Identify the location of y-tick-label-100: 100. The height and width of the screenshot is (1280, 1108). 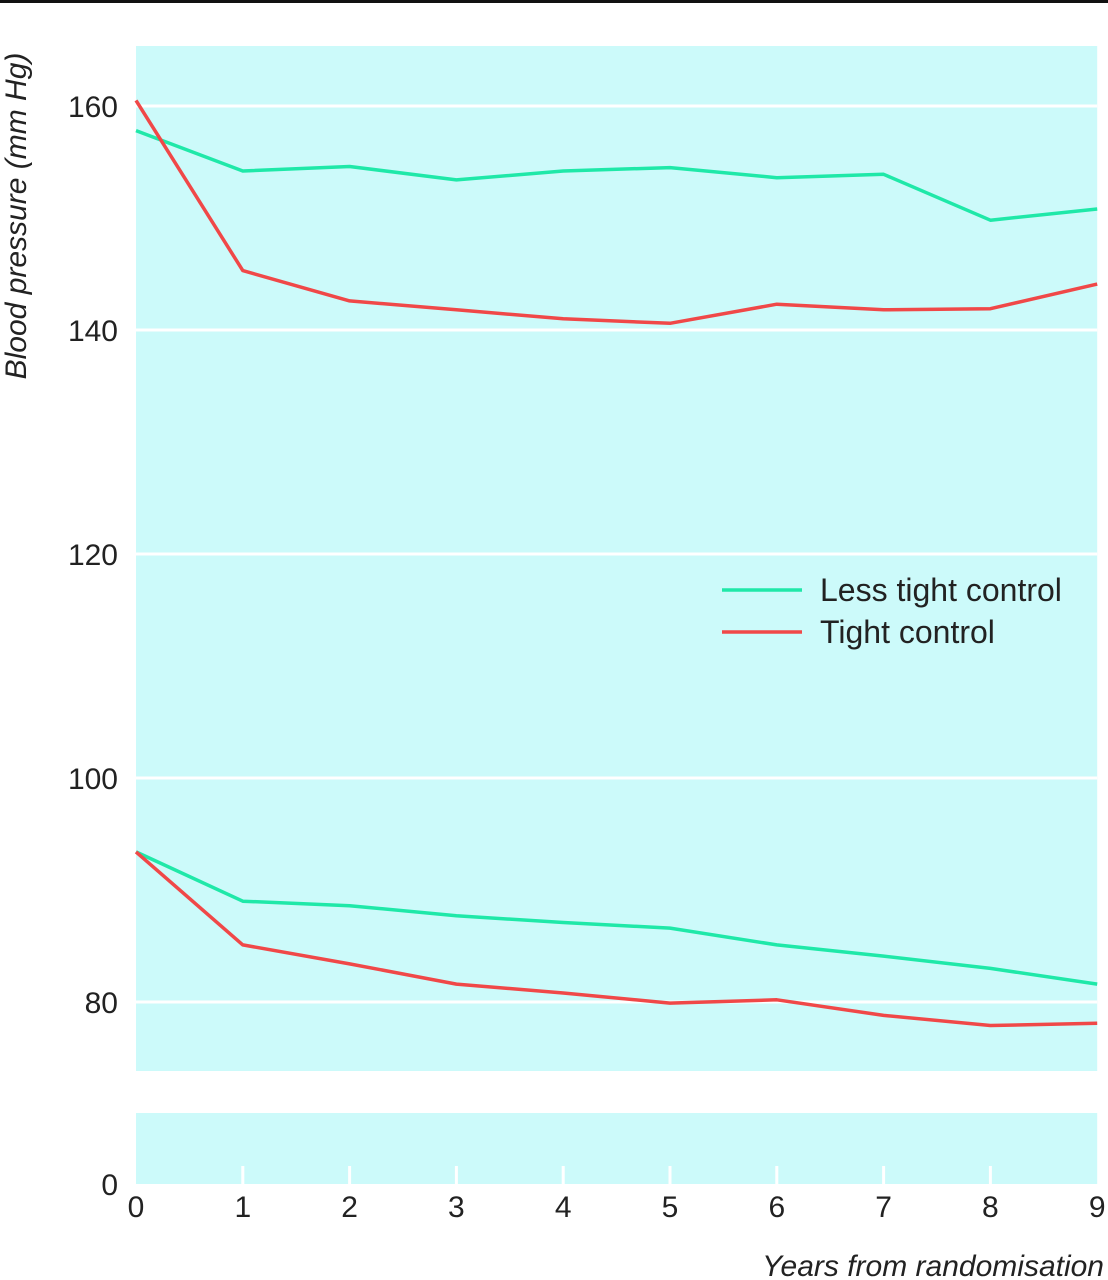
(93, 779).